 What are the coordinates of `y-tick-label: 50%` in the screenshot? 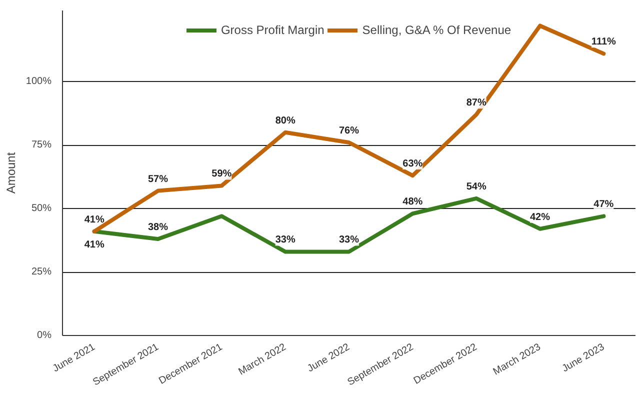 It's located at (41, 208).